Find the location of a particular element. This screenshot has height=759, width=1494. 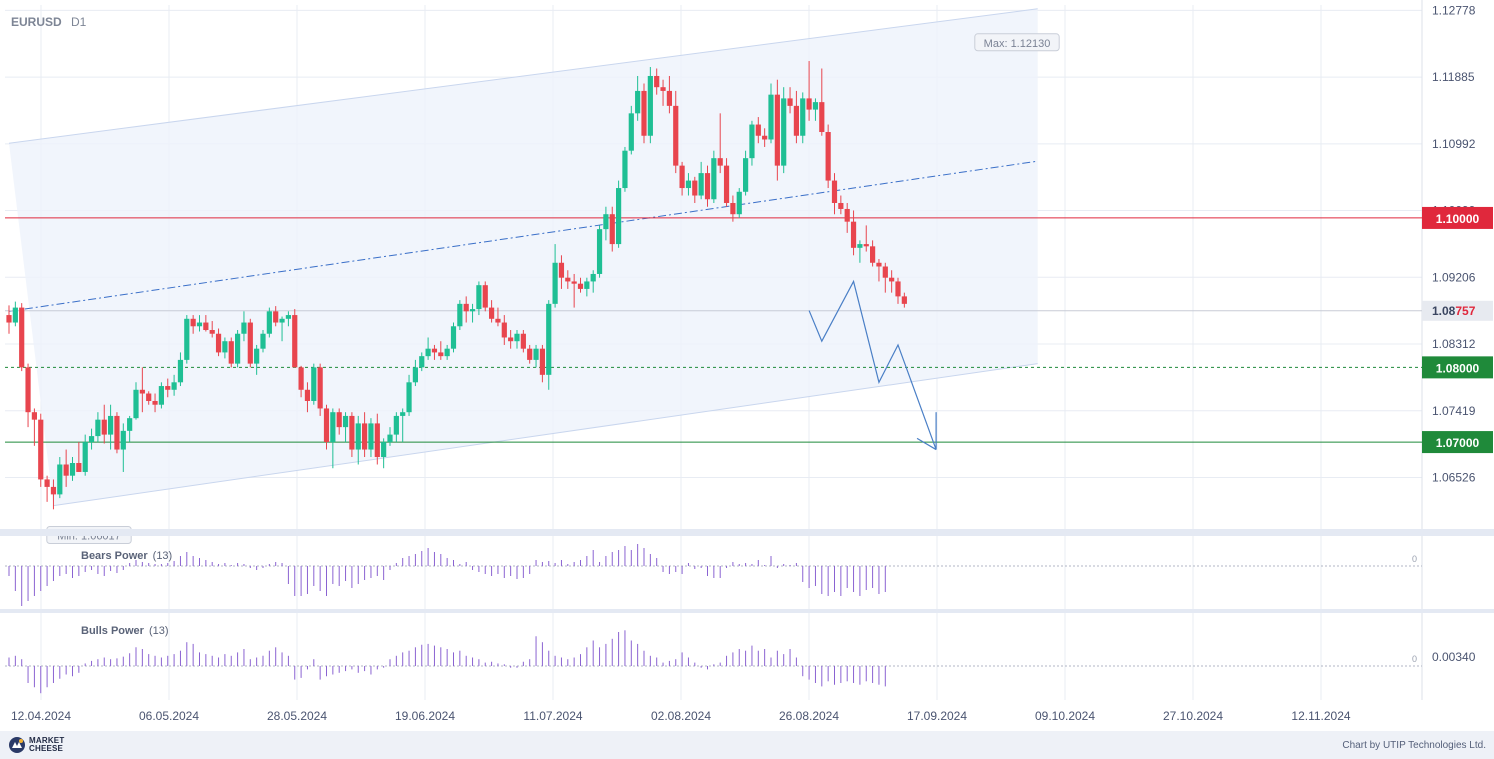

indicator-name: Bears Power is located at coordinates (114, 556).